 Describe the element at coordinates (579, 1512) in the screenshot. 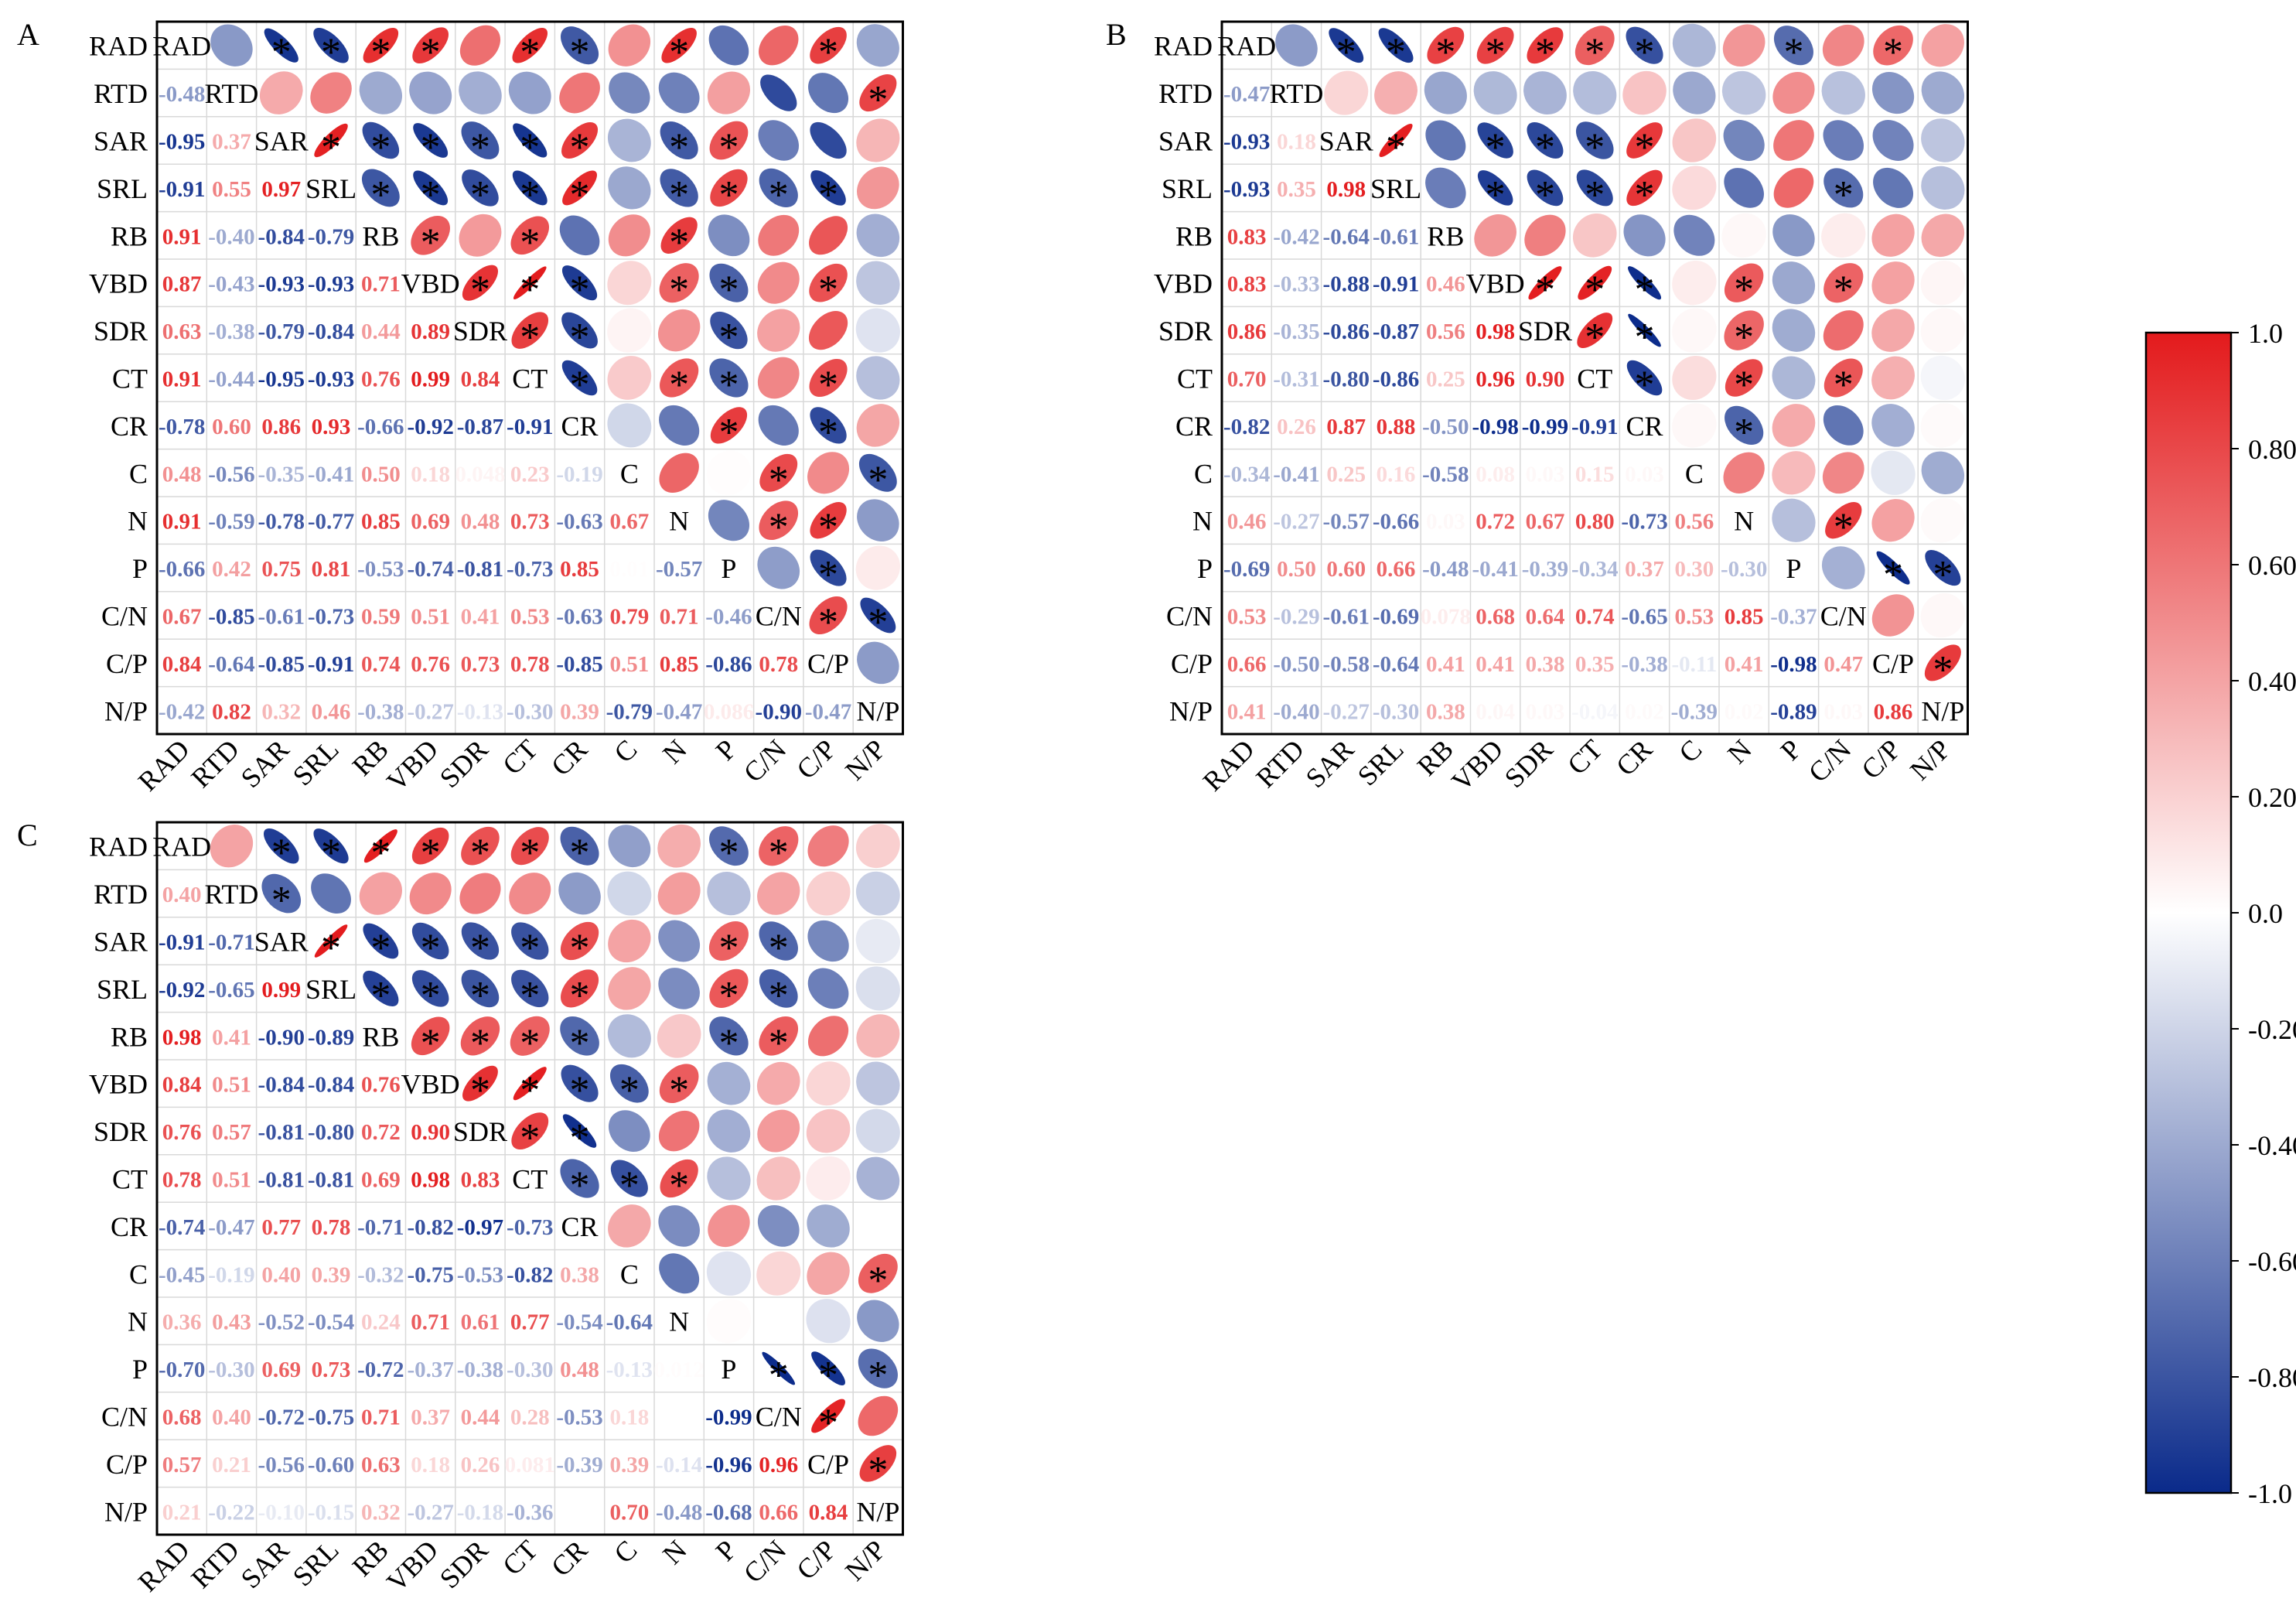

I see `correlation-value: 0.00` at that location.